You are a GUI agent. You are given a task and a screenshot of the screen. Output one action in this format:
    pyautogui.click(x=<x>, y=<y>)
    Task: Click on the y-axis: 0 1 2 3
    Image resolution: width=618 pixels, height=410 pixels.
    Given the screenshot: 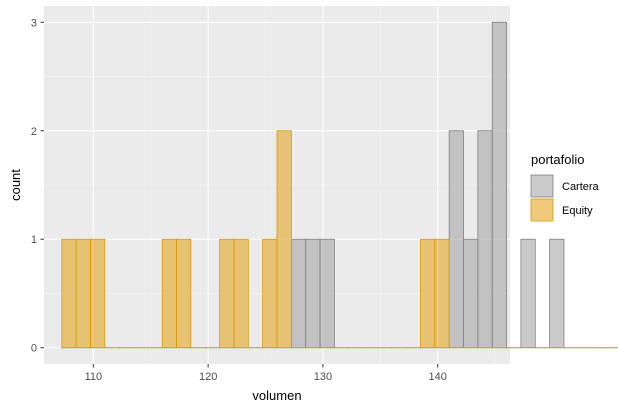 What is the action you would take?
    pyautogui.click(x=37, y=186)
    